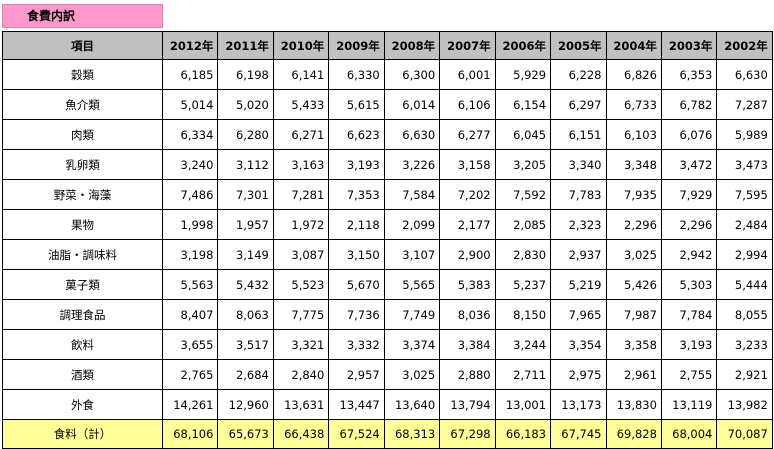 This screenshot has width=774, height=449. What do you see at coordinates (190, 254) in the screenshot?
I see `table-cell: 3,198` at bounding box center [190, 254].